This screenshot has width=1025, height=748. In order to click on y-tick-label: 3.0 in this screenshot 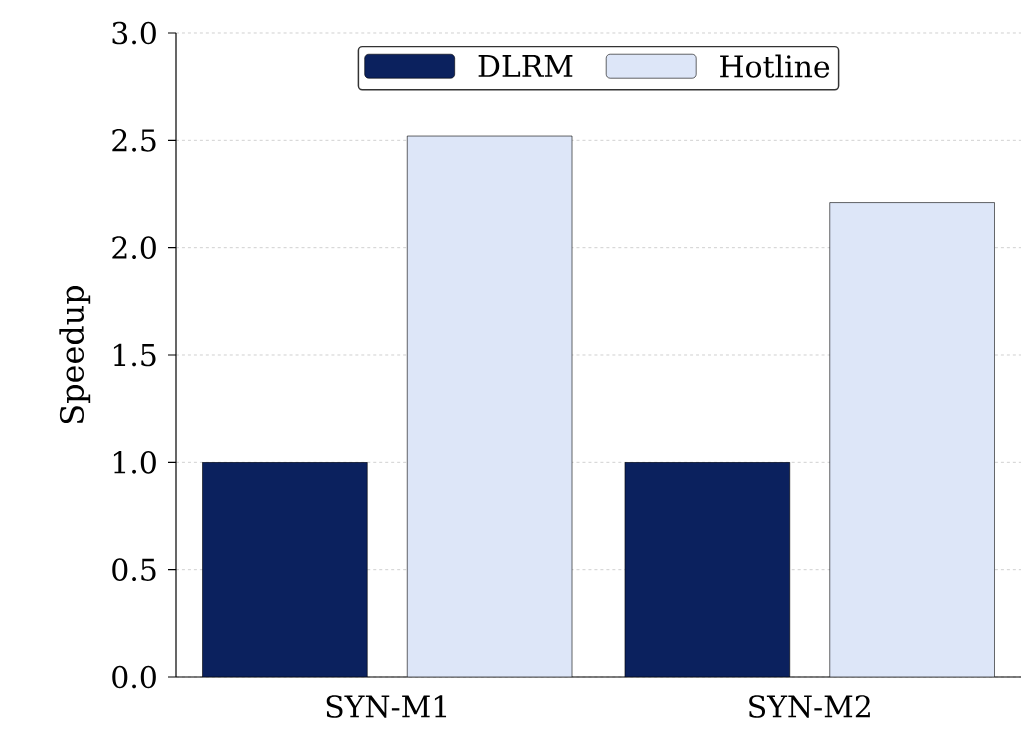, I will do `click(134, 33)`.